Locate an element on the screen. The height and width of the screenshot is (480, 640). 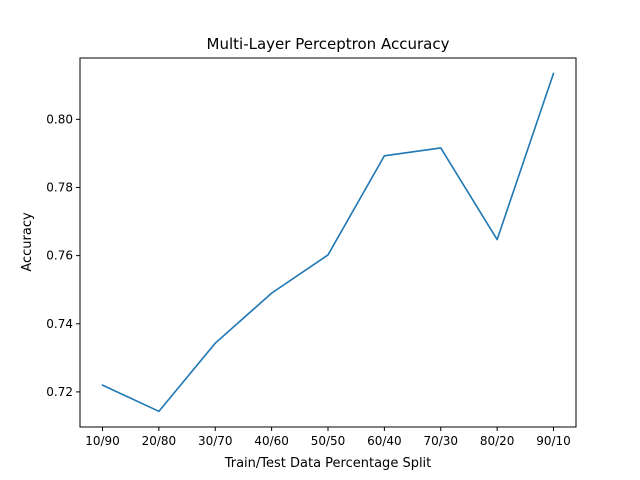
x-tick-label: 50/50 is located at coordinates (328, 441).